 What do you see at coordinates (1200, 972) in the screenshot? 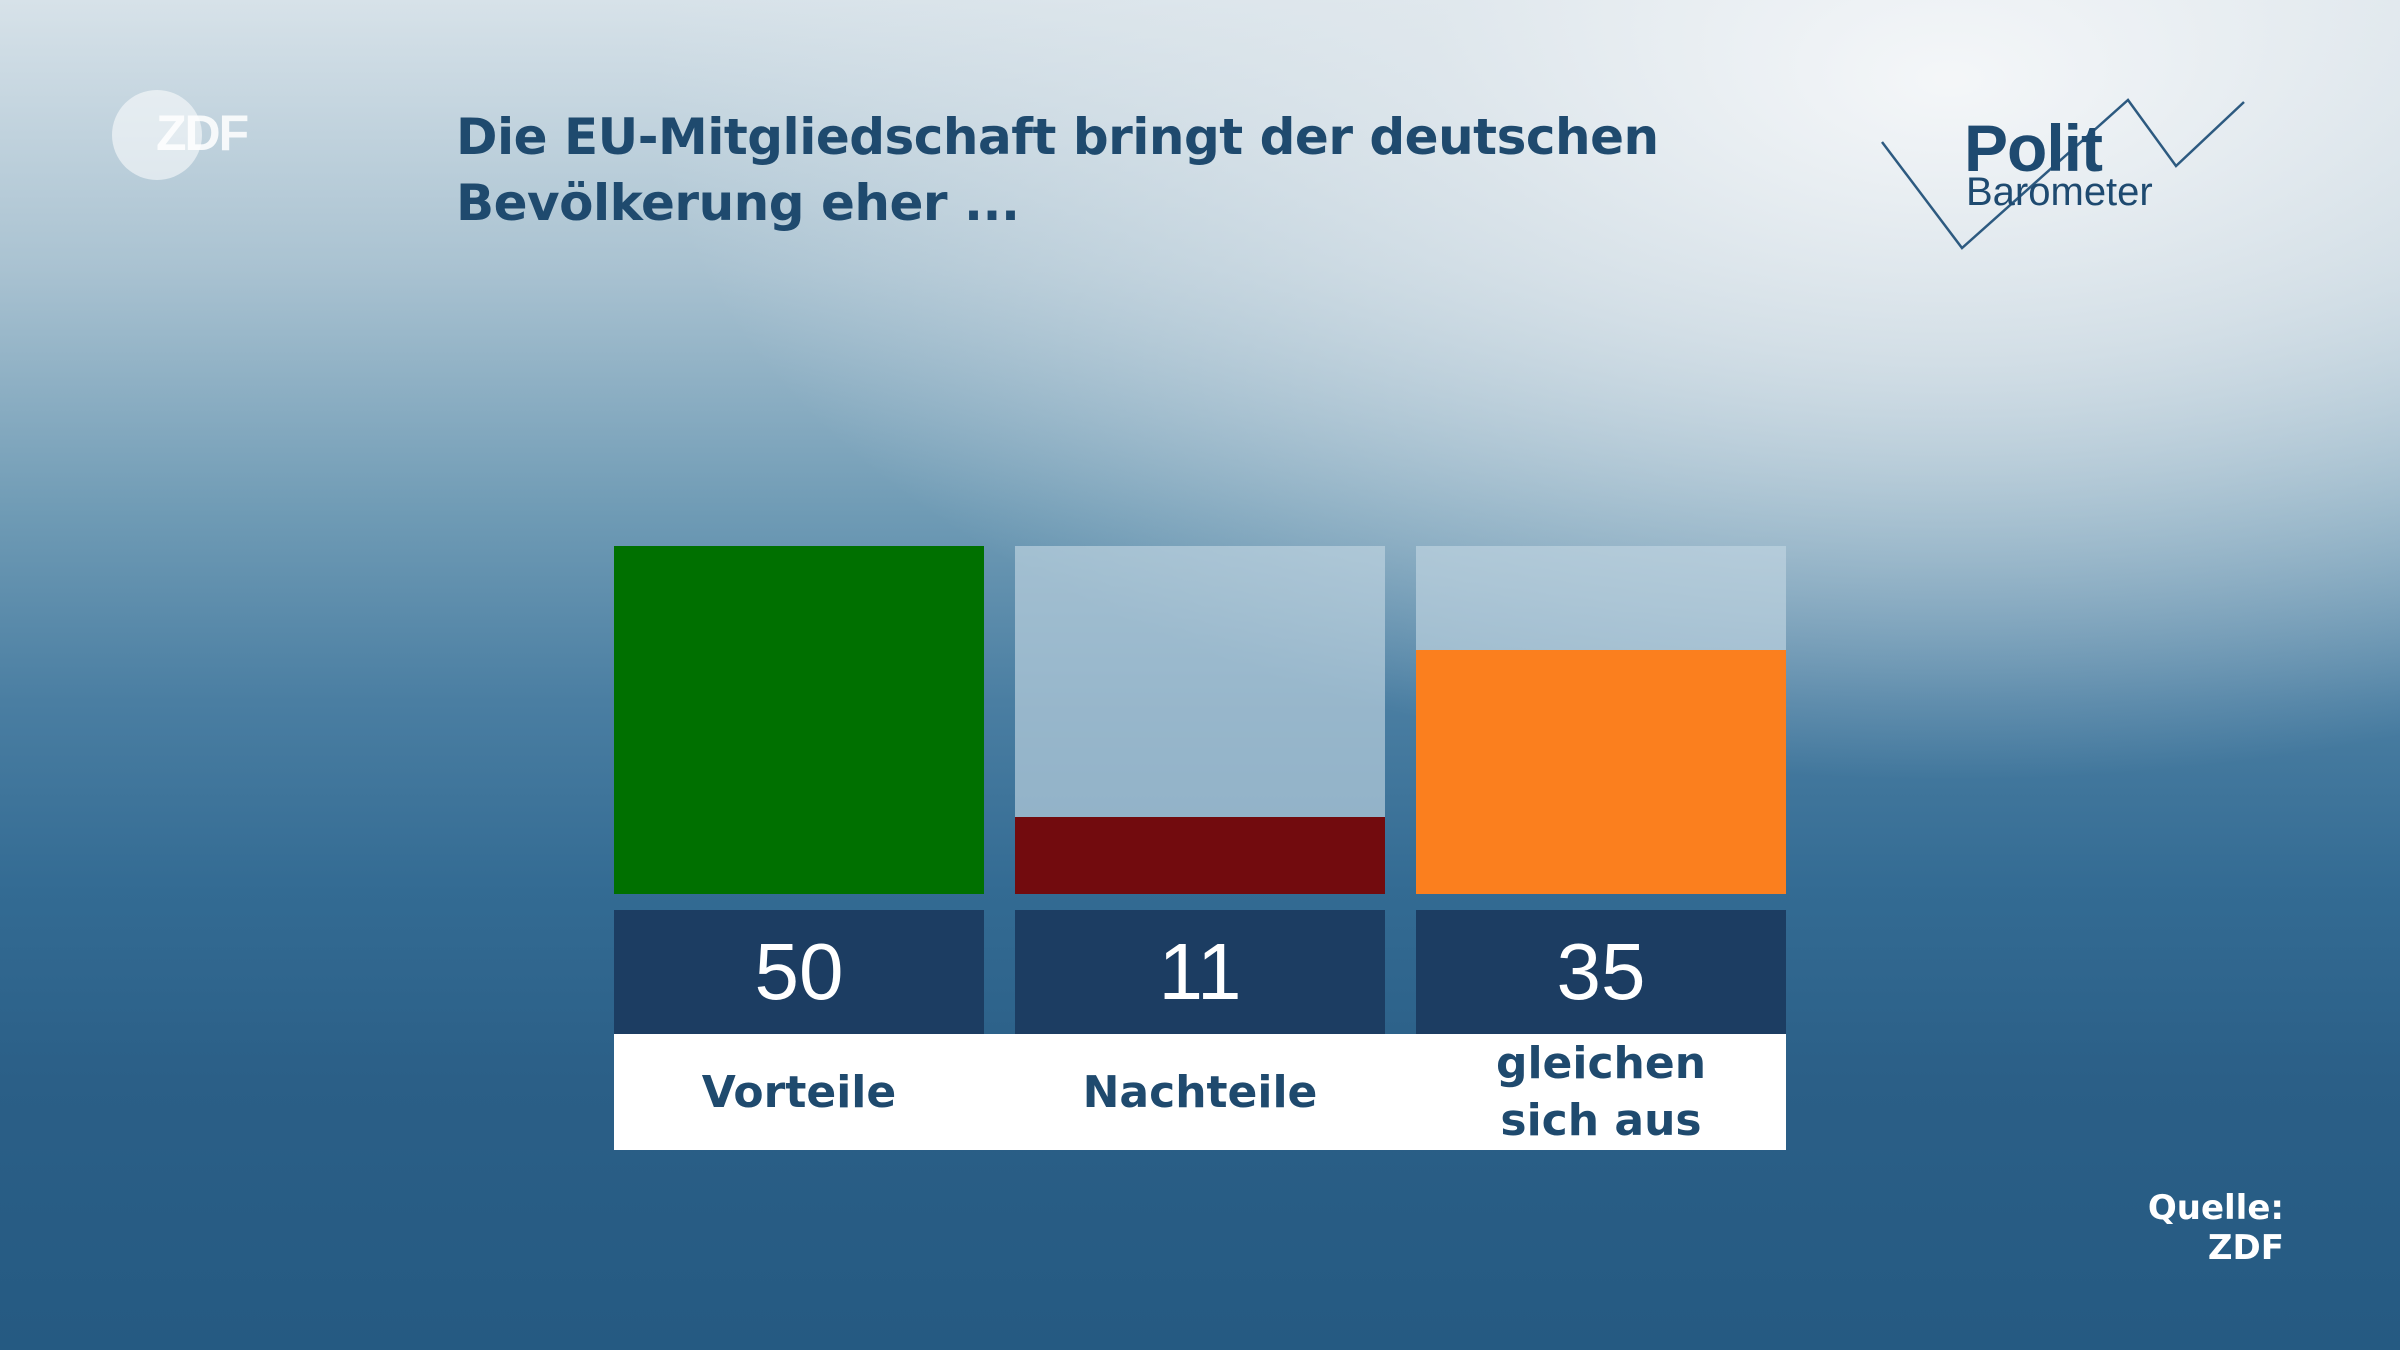
I see `bar-value-label: 11` at bounding box center [1200, 972].